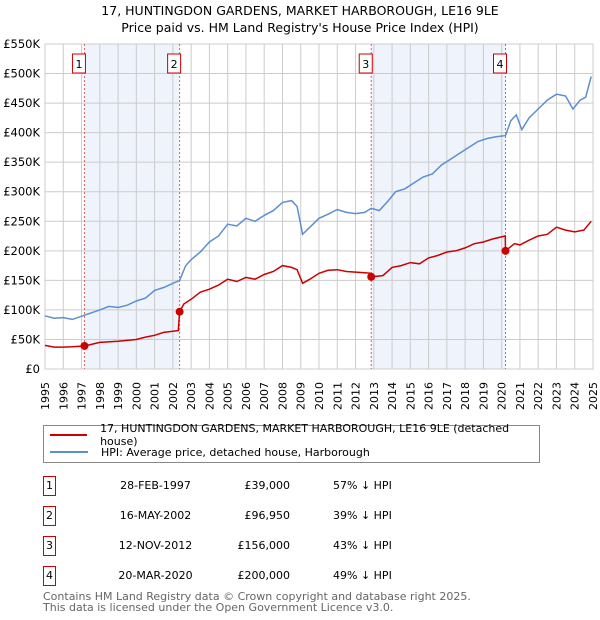 The width and height of the screenshot is (600, 620). What do you see at coordinates (21, 310) in the screenshot?
I see `y-tick-label: £100K` at bounding box center [21, 310].